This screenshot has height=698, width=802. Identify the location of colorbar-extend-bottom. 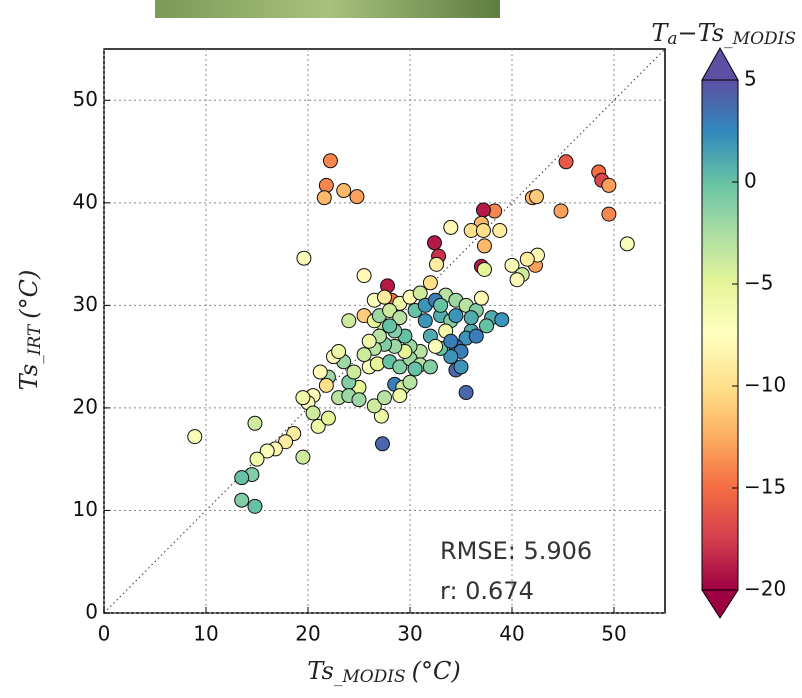
(720, 604).